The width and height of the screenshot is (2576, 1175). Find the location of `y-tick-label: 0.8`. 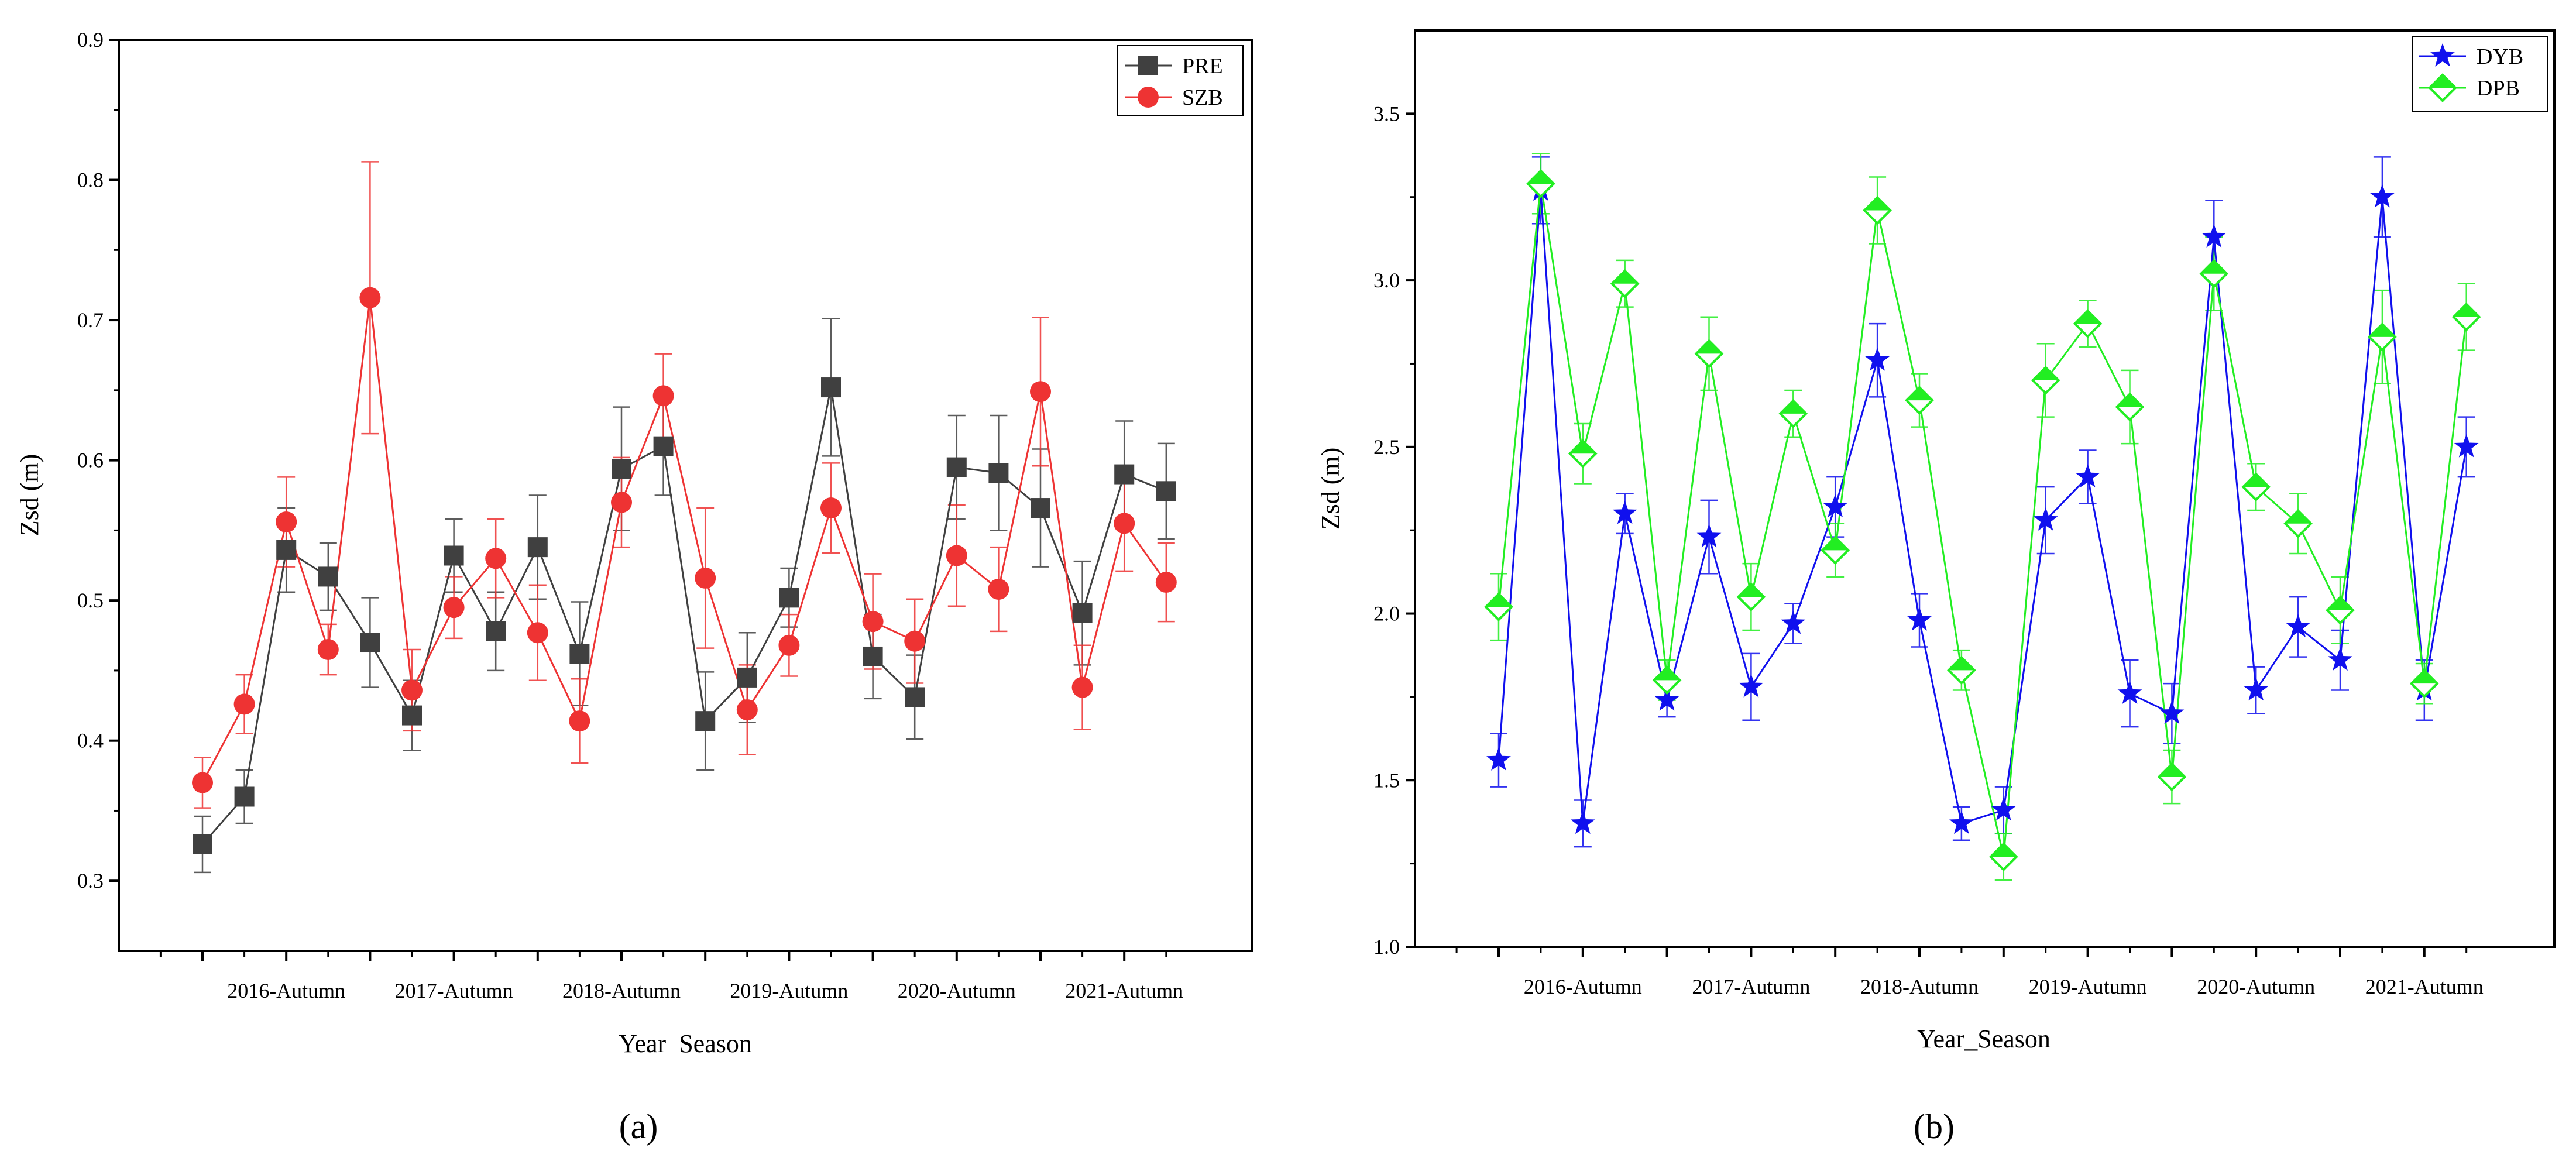

y-tick-label: 0.8 is located at coordinates (91, 181).